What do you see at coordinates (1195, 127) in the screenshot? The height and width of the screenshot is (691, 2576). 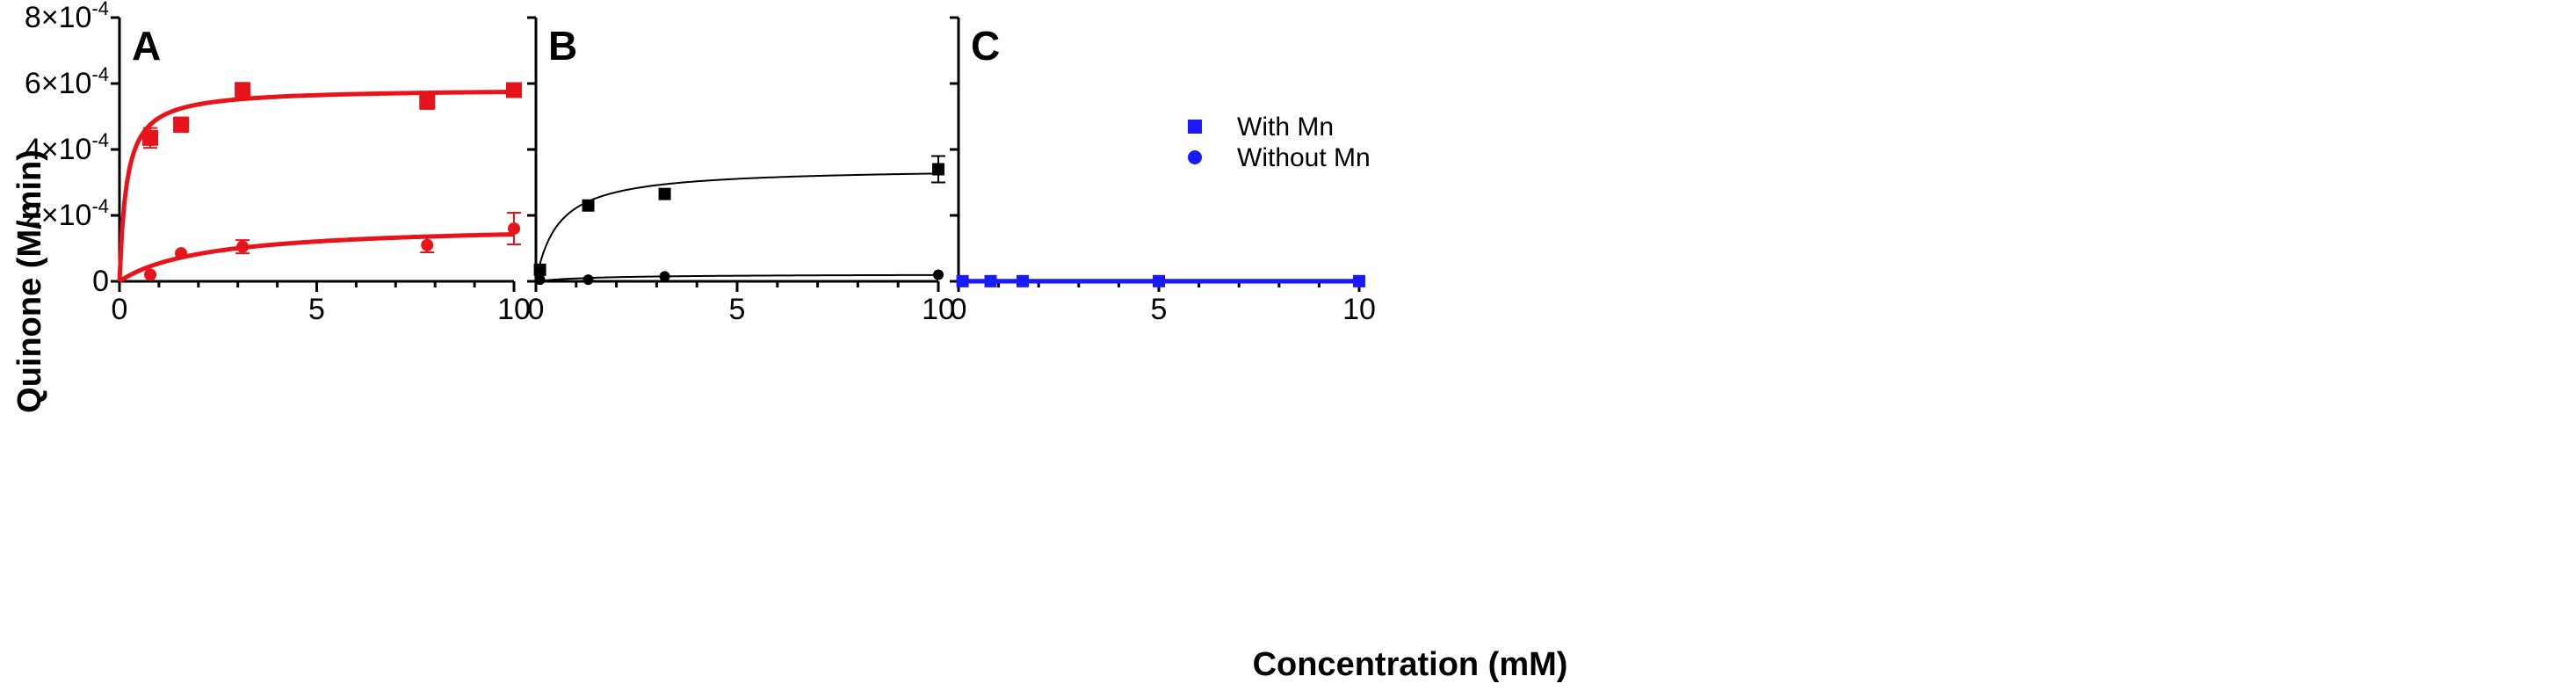 I see `legend-square-marker` at bounding box center [1195, 127].